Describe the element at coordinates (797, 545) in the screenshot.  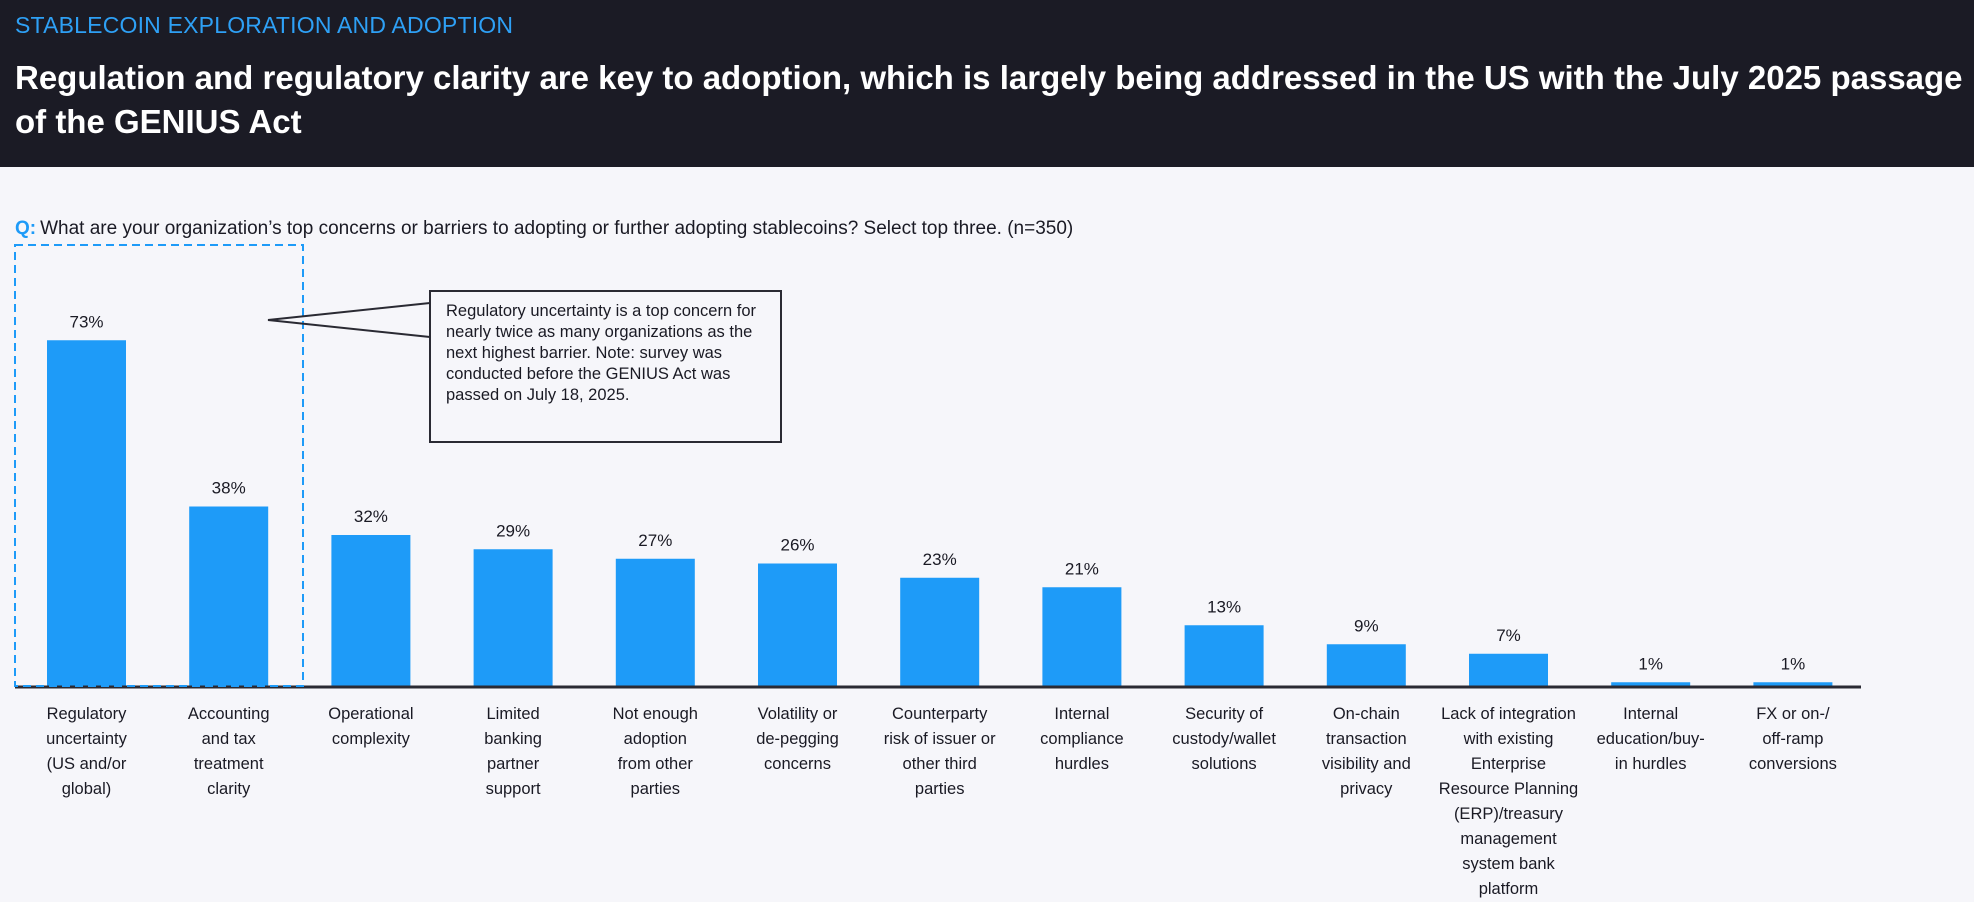
I see `value-label: 26%` at that location.